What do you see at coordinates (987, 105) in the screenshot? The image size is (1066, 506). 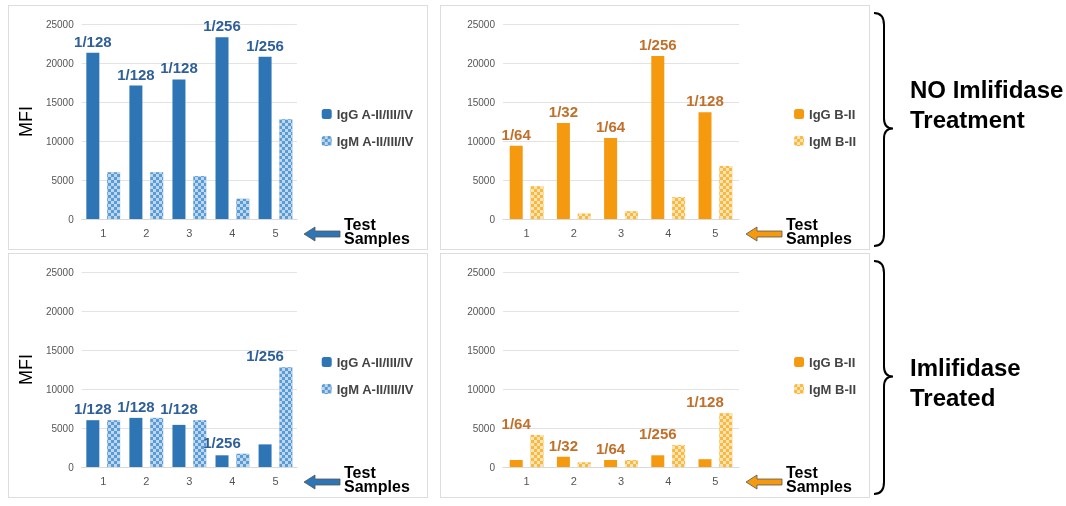 I see `text: NO Imlifidase Treatment` at bounding box center [987, 105].